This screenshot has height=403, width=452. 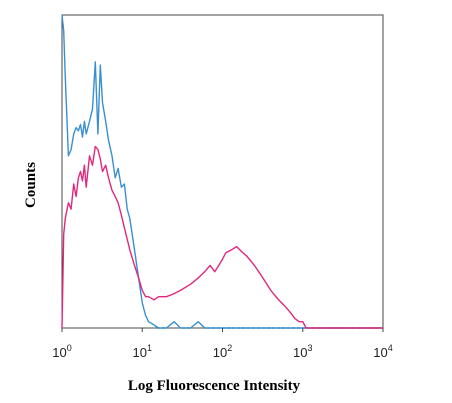 What do you see at coordinates (31, 185) in the screenshot?
I see `y-axis-title: Counts` at bounding box center [31, 185].